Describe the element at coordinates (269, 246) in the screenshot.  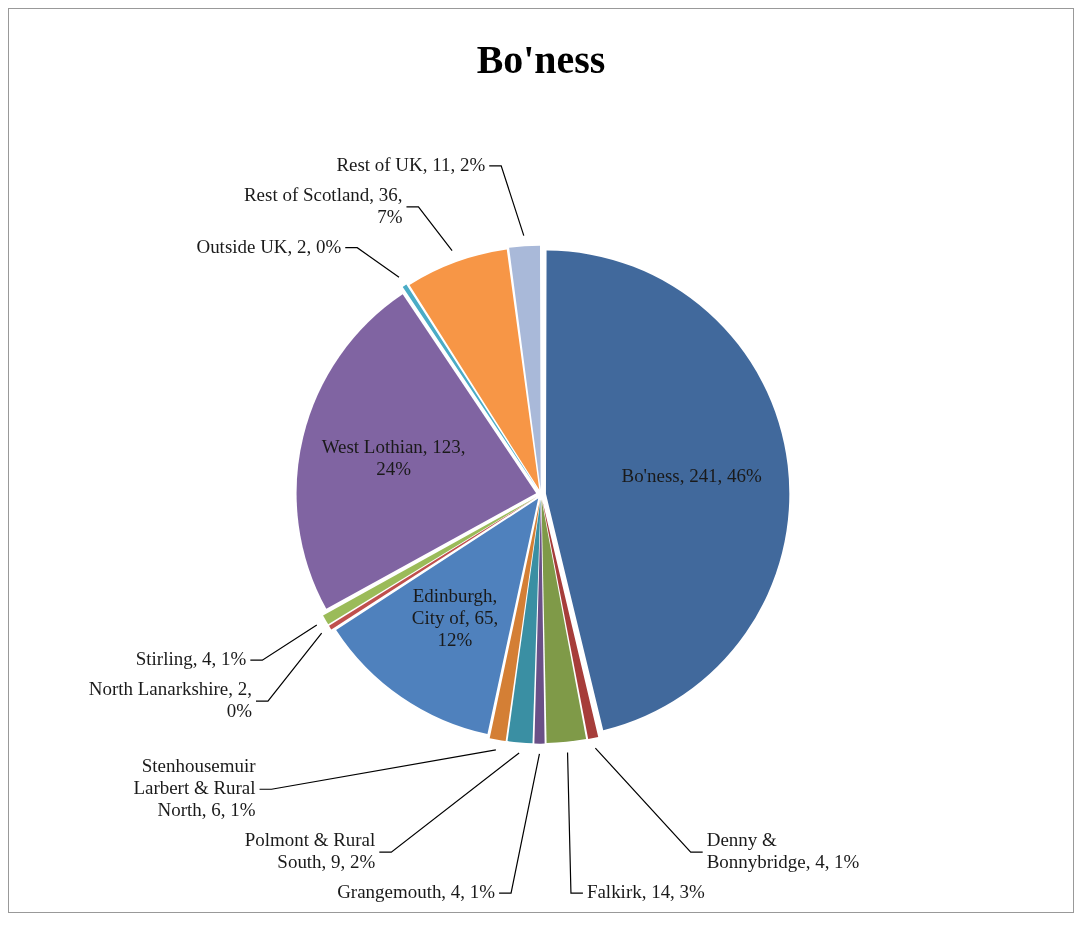
I see `slice-label: Outside UK, 2, 0%` at that location.